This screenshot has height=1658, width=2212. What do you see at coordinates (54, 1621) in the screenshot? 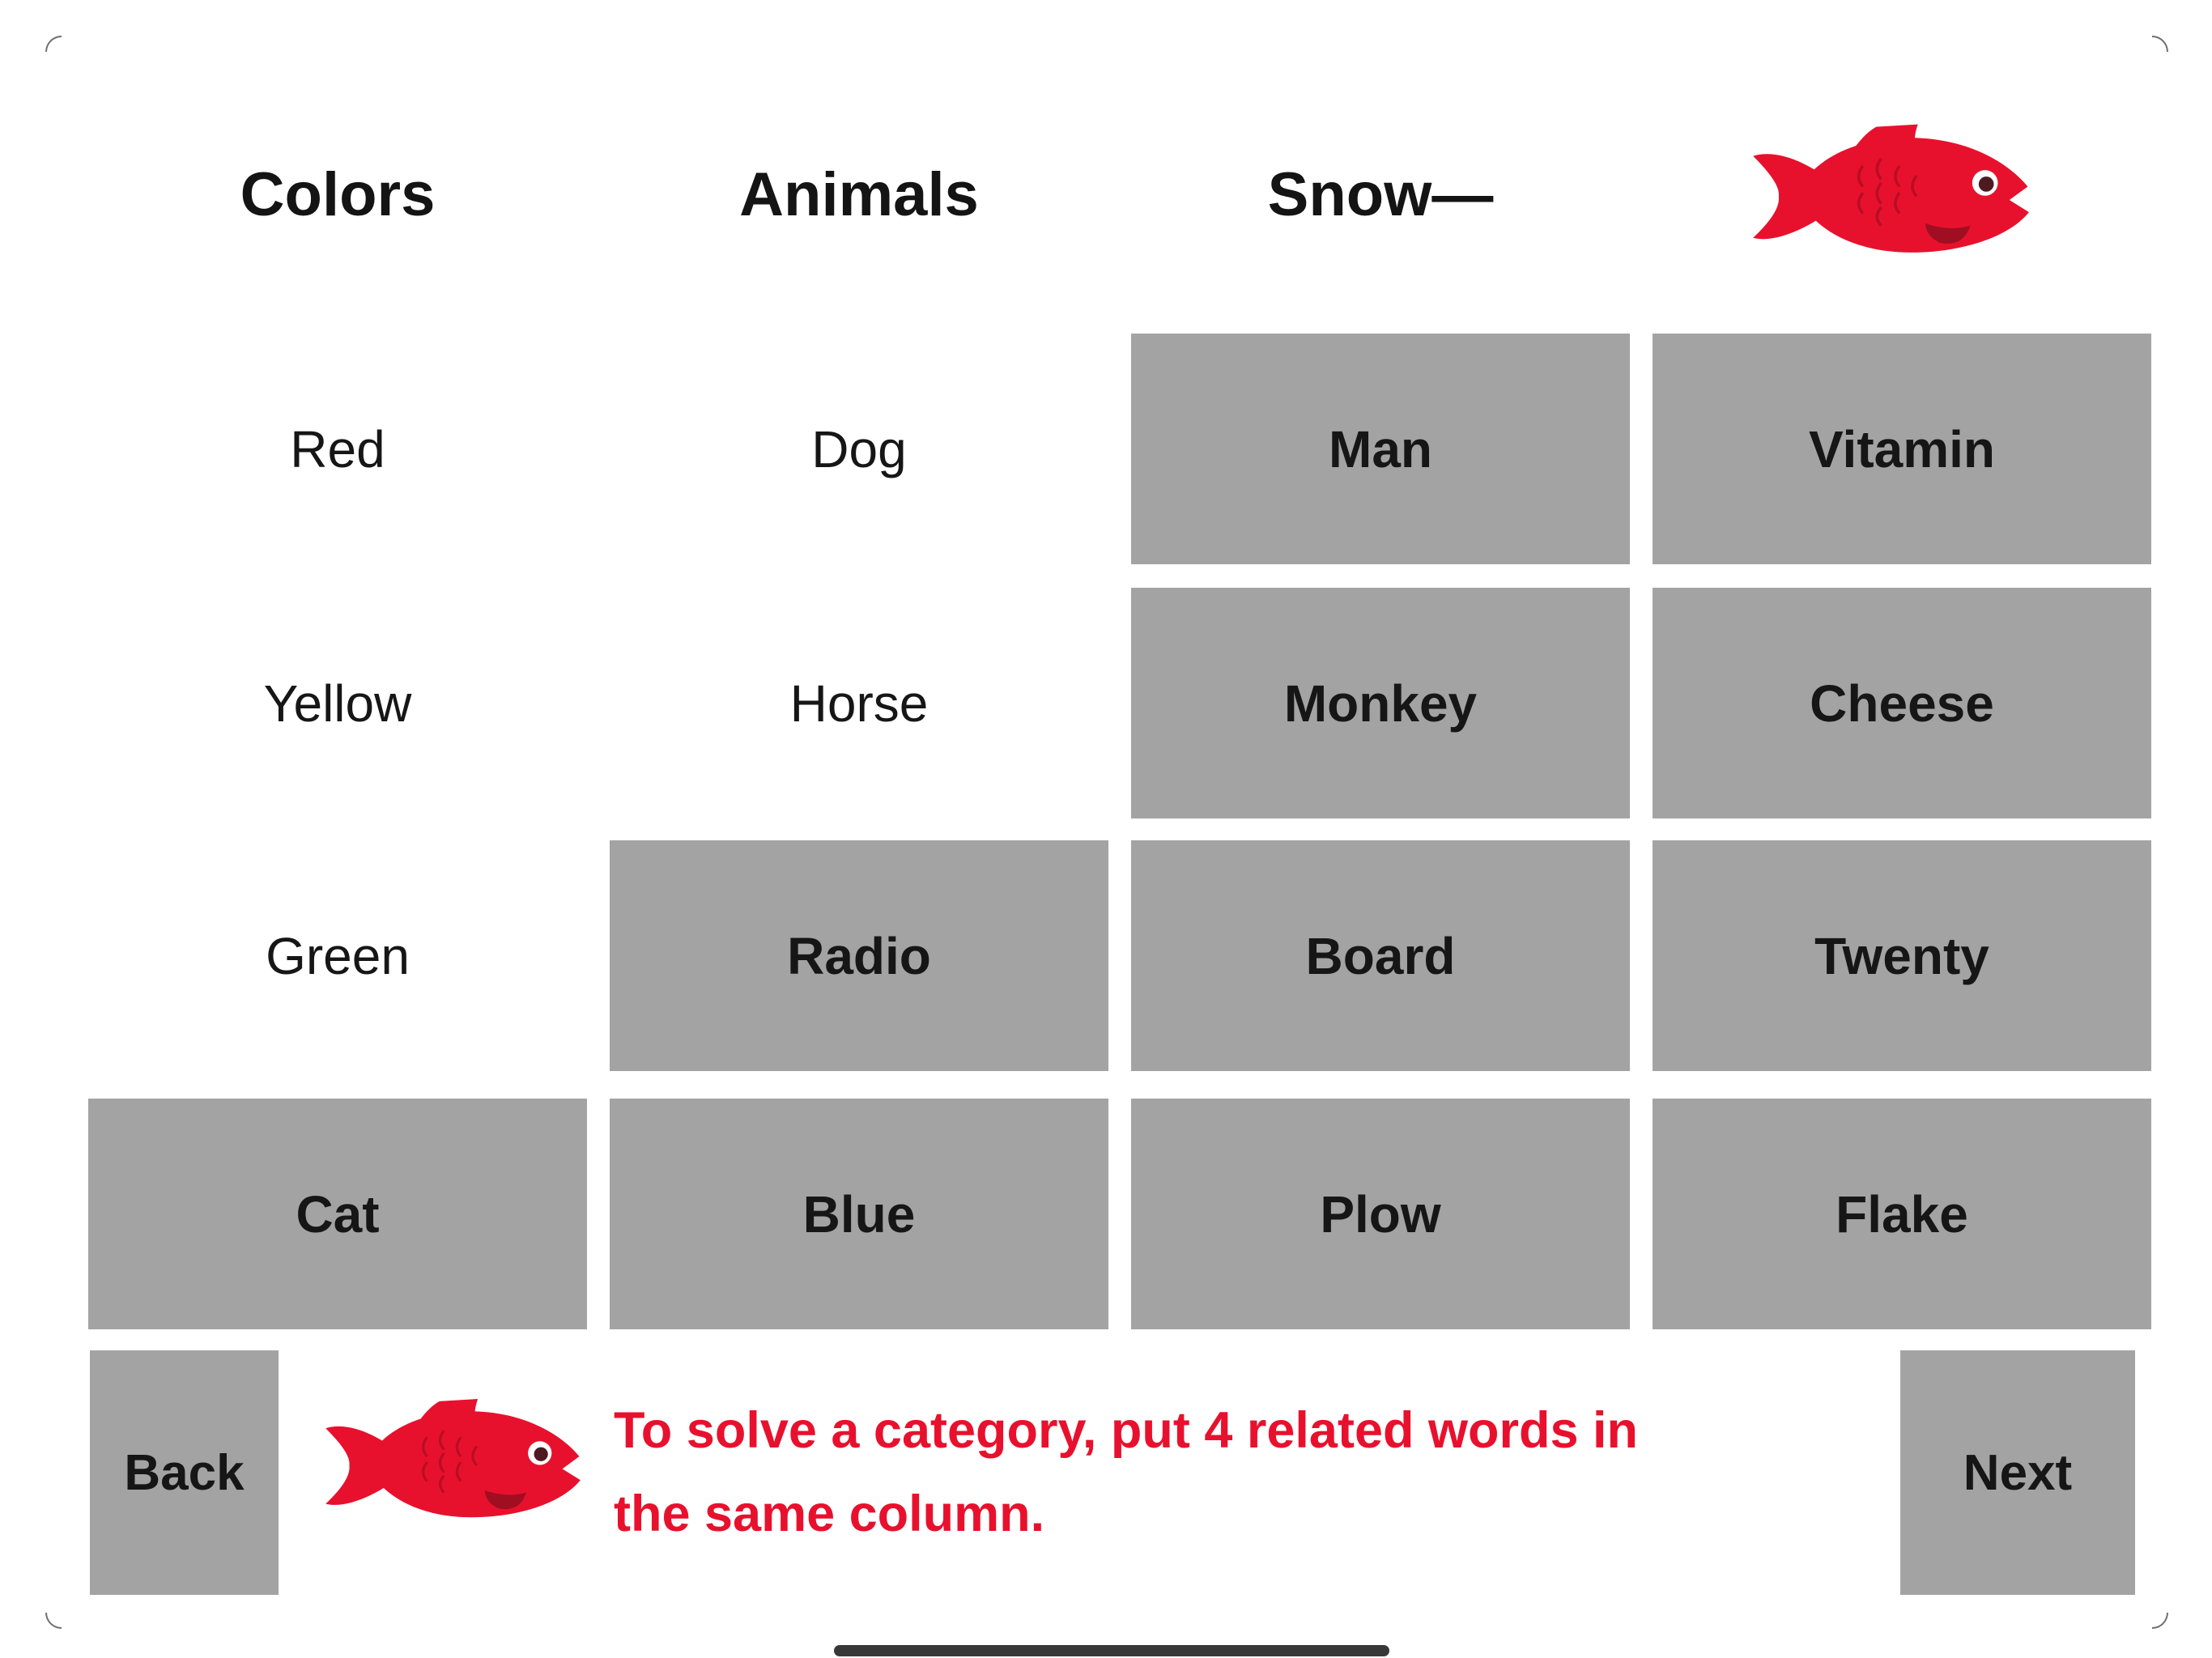
I see `frame-corner-bottom-left` at bounding box center [54, 1621].